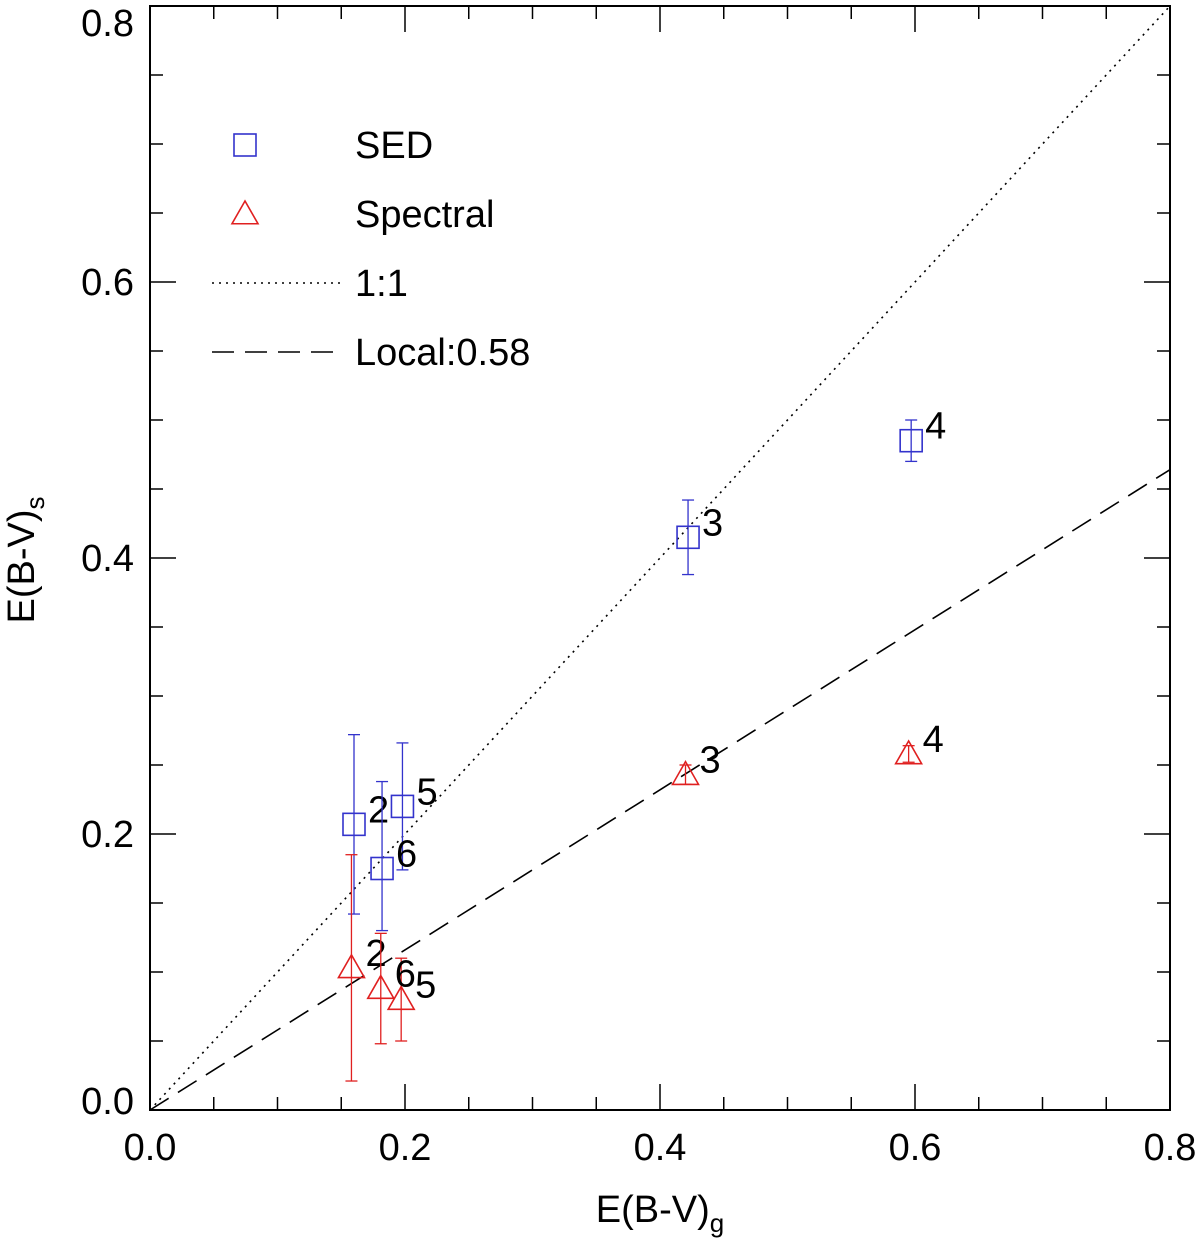  Describe the element at coordinates (381, 284) in the screenshot. I see `legend-label: 1:1` at that location.